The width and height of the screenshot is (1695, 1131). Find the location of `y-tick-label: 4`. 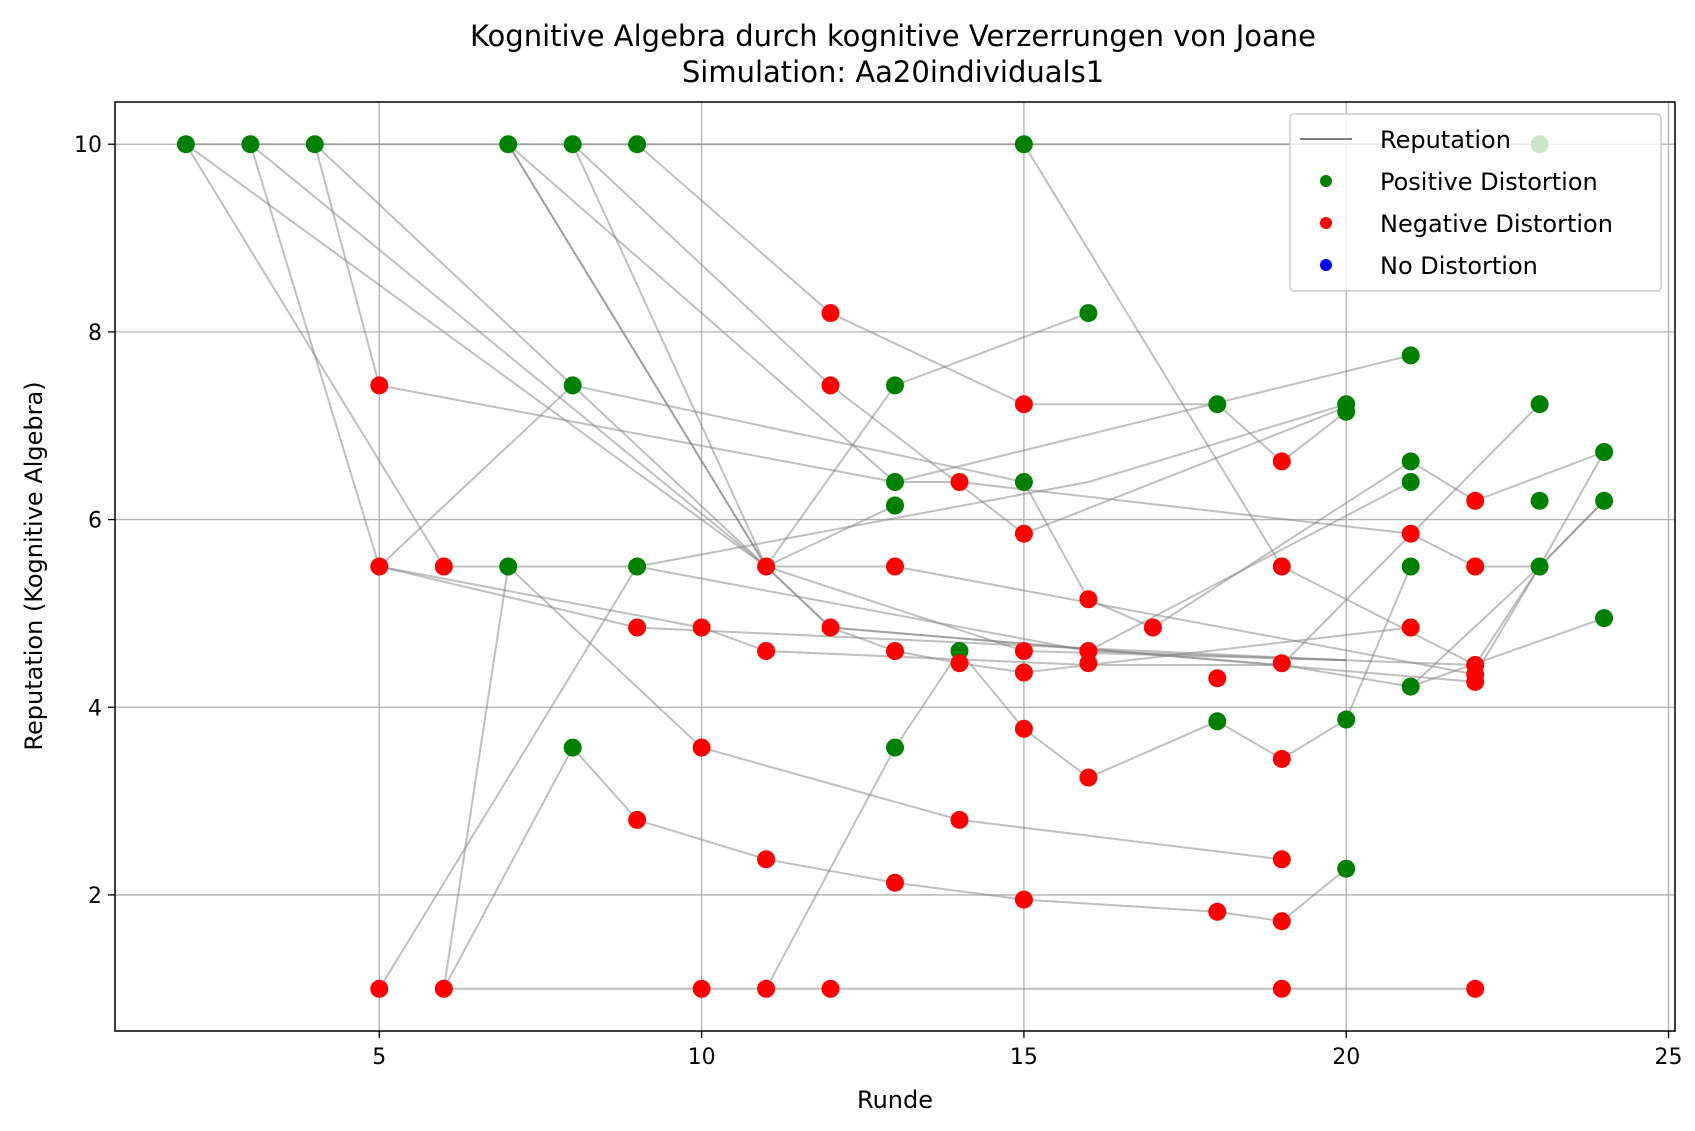

y-tick-label: 4 is located at coordinates (95, 708).